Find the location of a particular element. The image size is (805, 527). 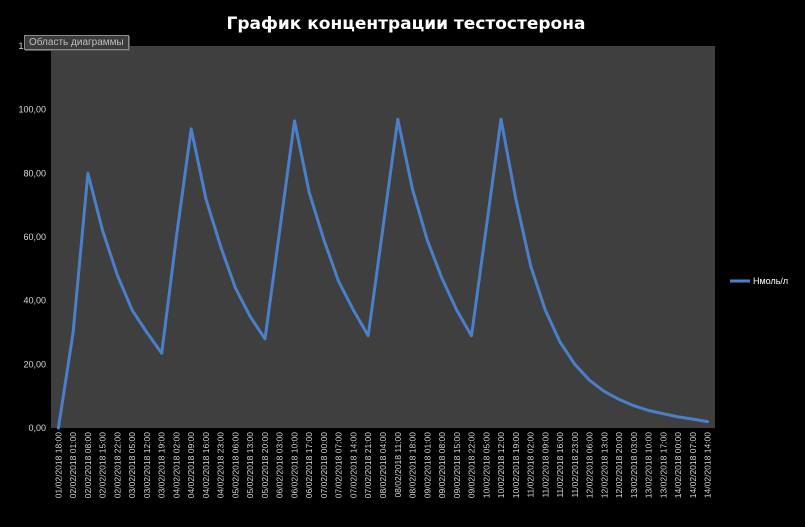

y-tick-label: 60,00 is located at coordinates (34, 237).